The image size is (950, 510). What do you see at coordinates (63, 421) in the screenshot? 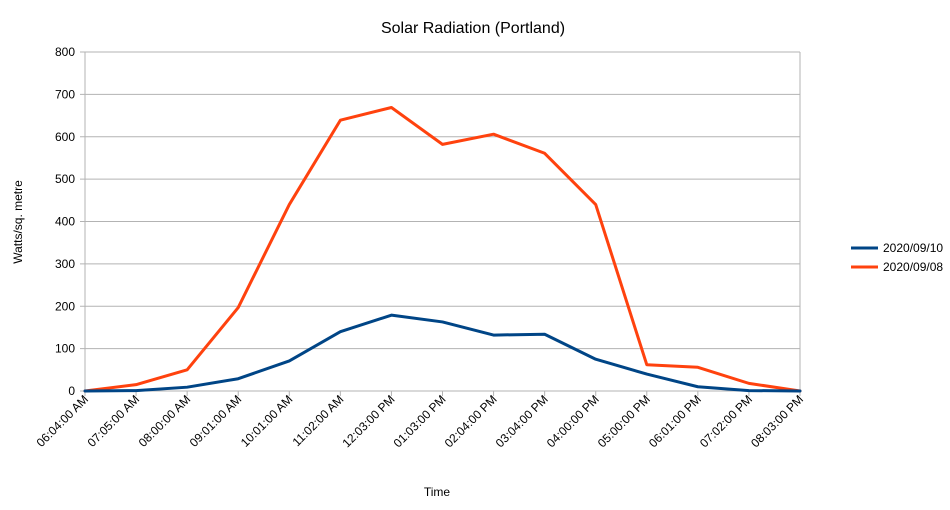
I see `x-tick-label: 06:04:00 AM` at bounding box center [63, 421].